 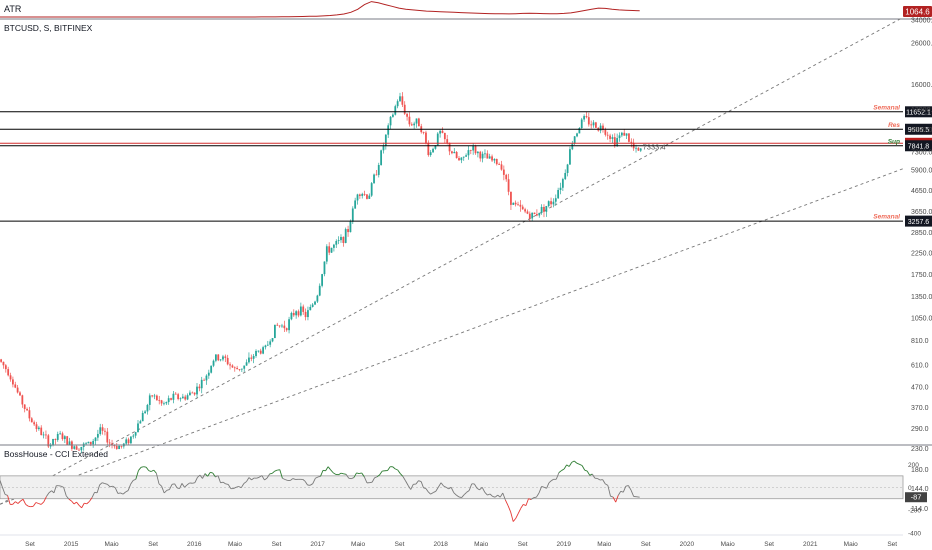 What do you see at coordinates (921, 130) in the screenshot?
I see `price-tick: 9500.0` at bounding box center [921, 130].